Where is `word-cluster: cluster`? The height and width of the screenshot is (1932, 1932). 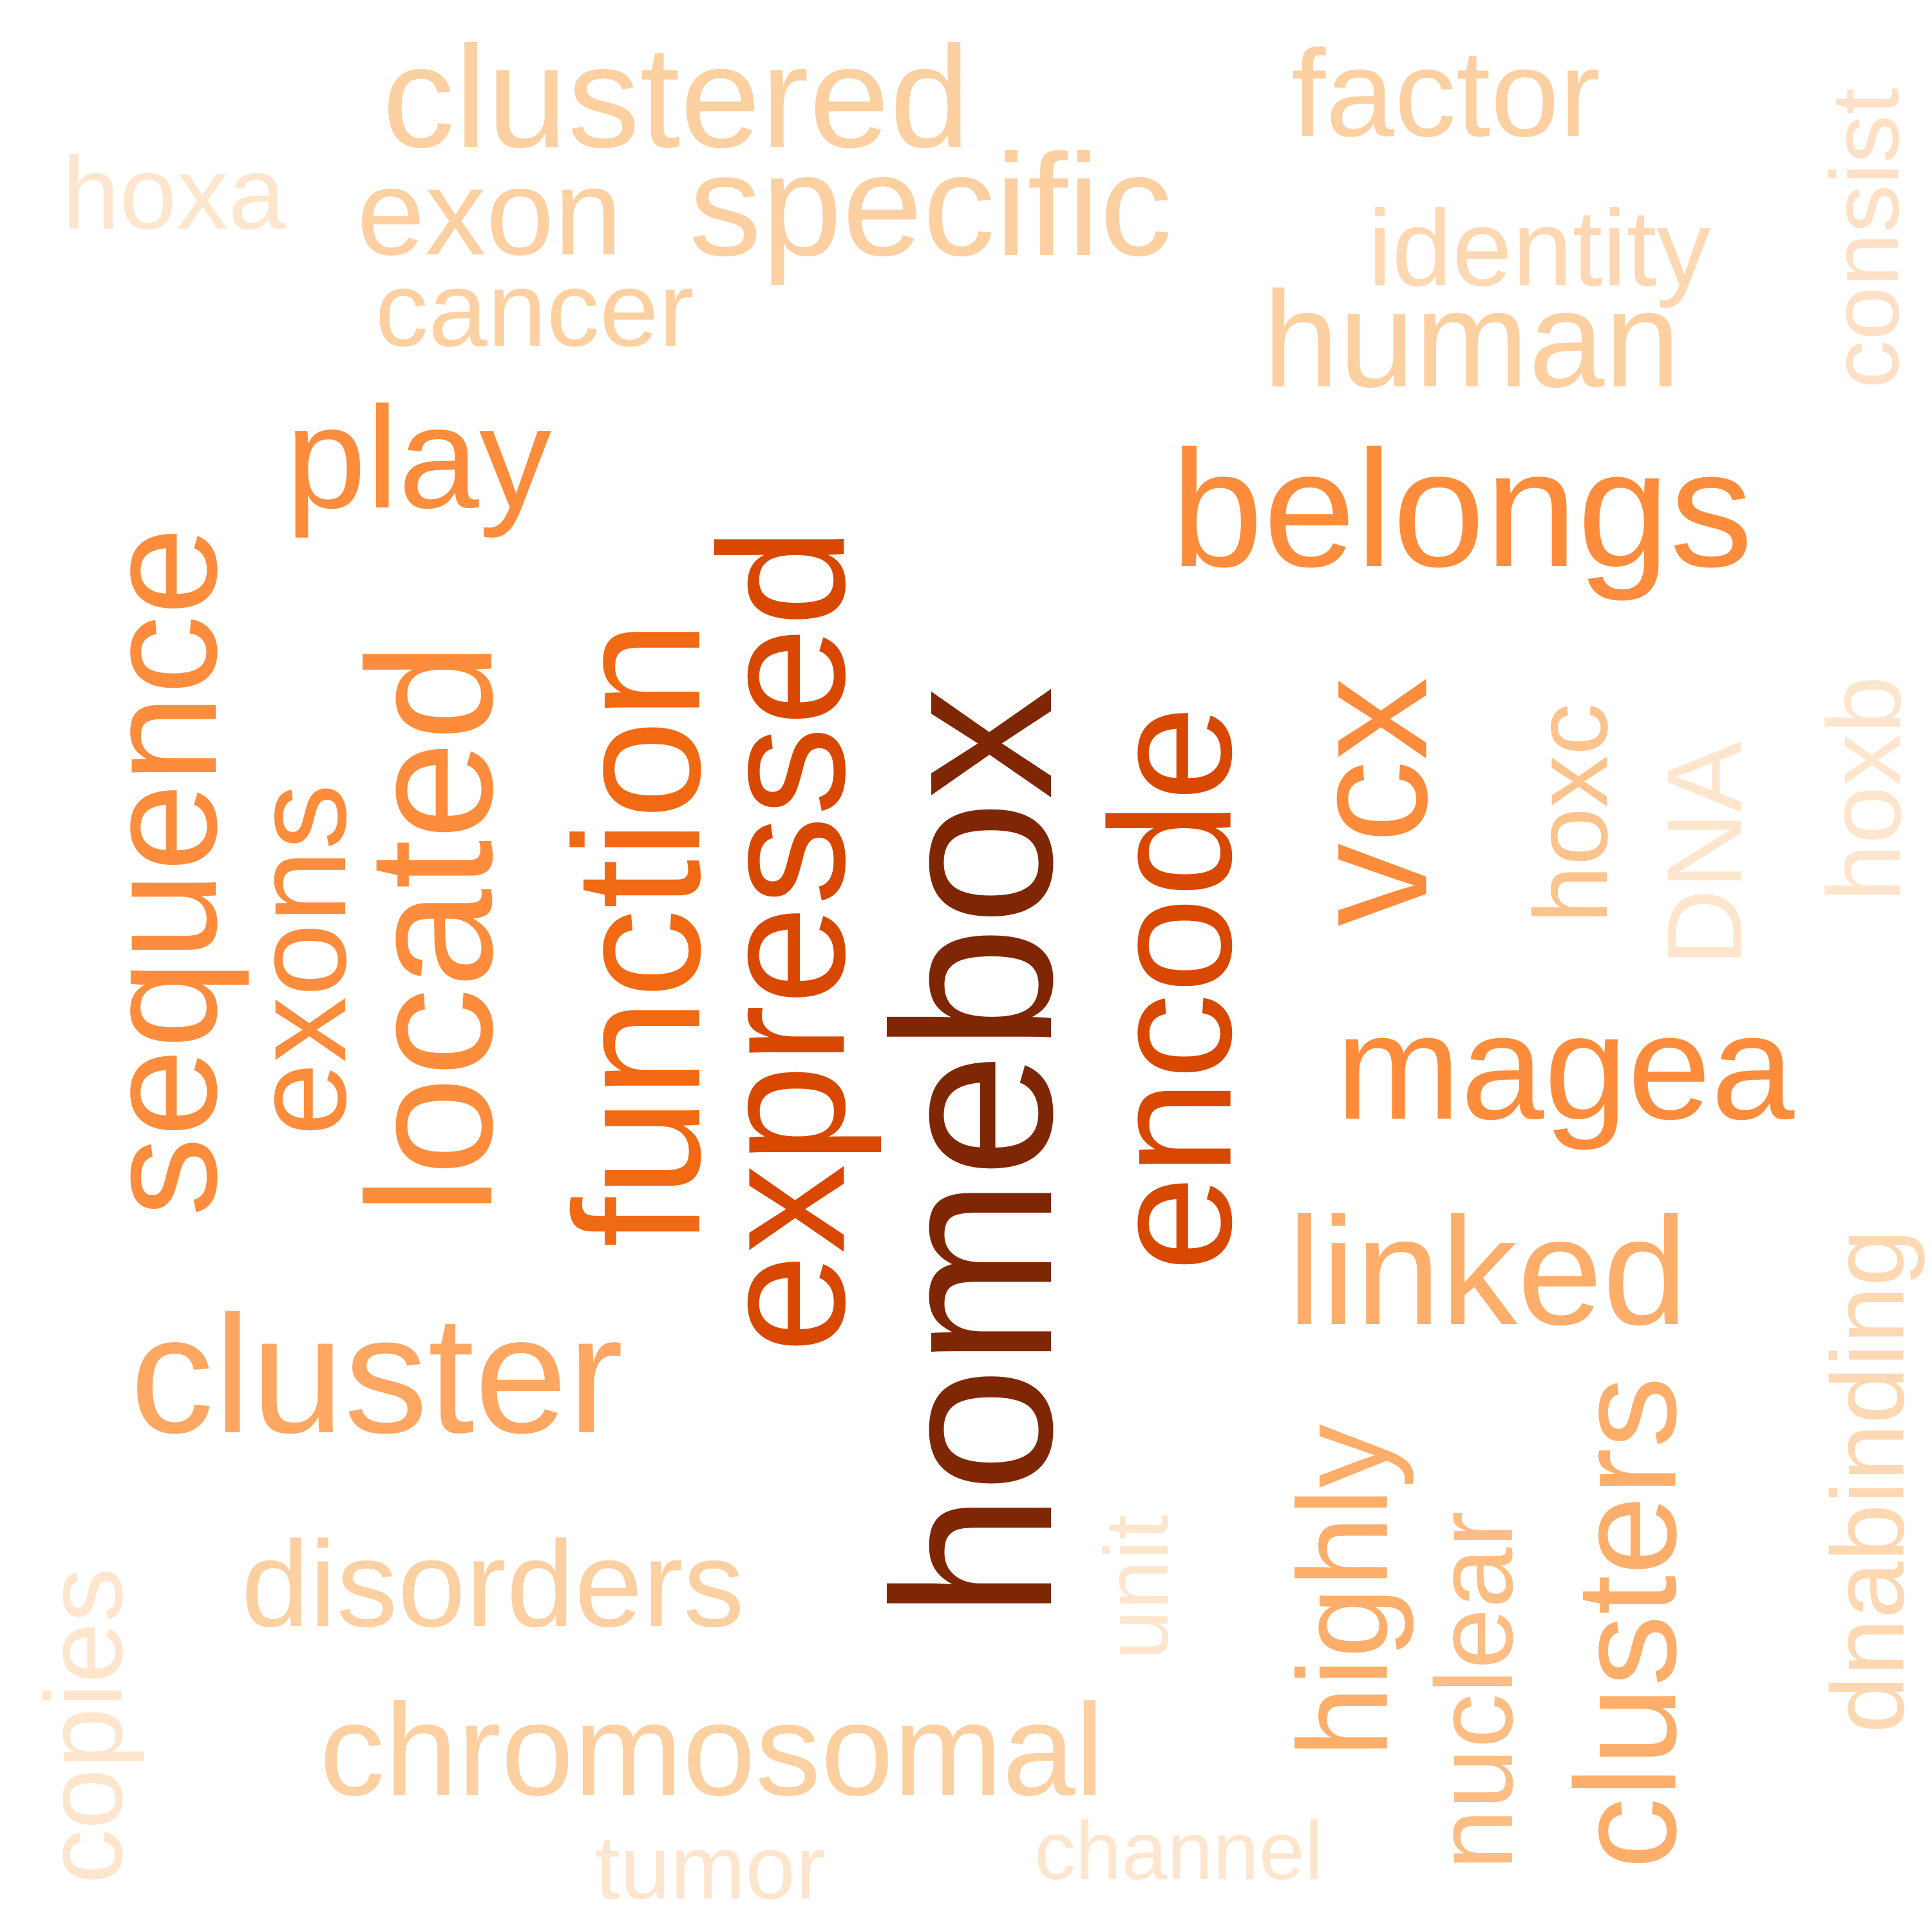
word-cluster: cluster is located at coordinates (377, 1375).